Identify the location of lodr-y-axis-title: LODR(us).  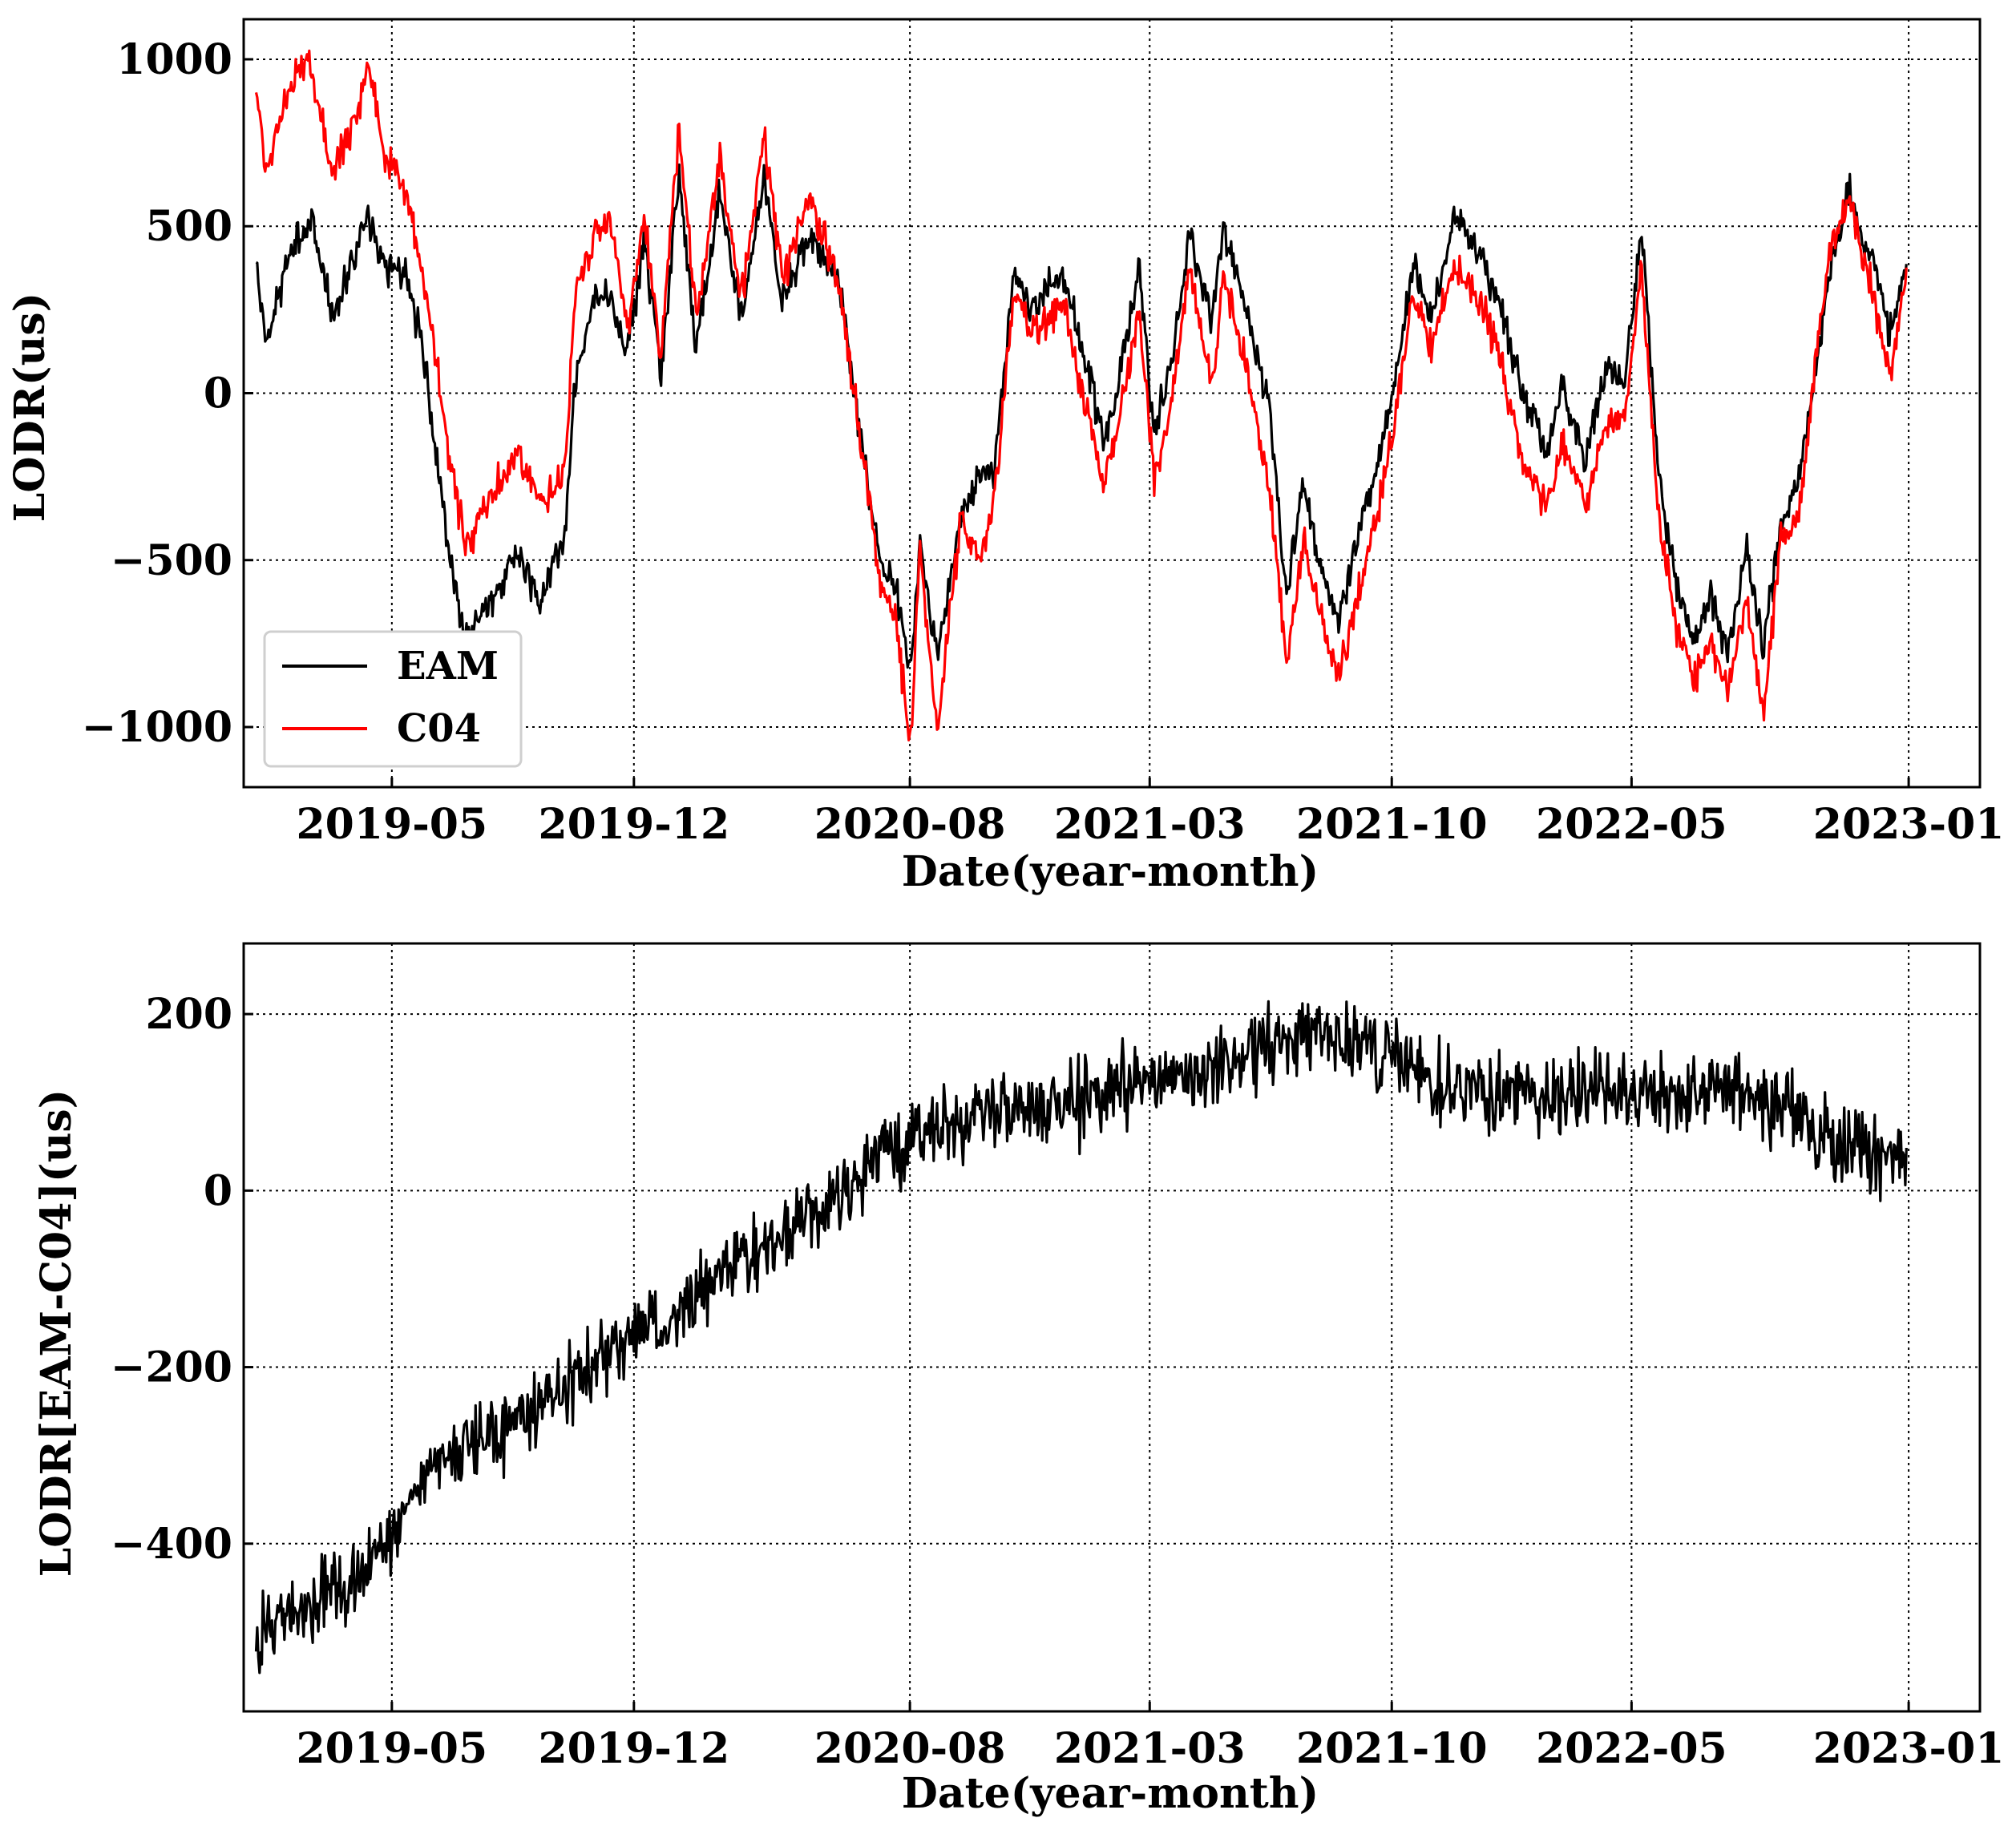
(30, 407).